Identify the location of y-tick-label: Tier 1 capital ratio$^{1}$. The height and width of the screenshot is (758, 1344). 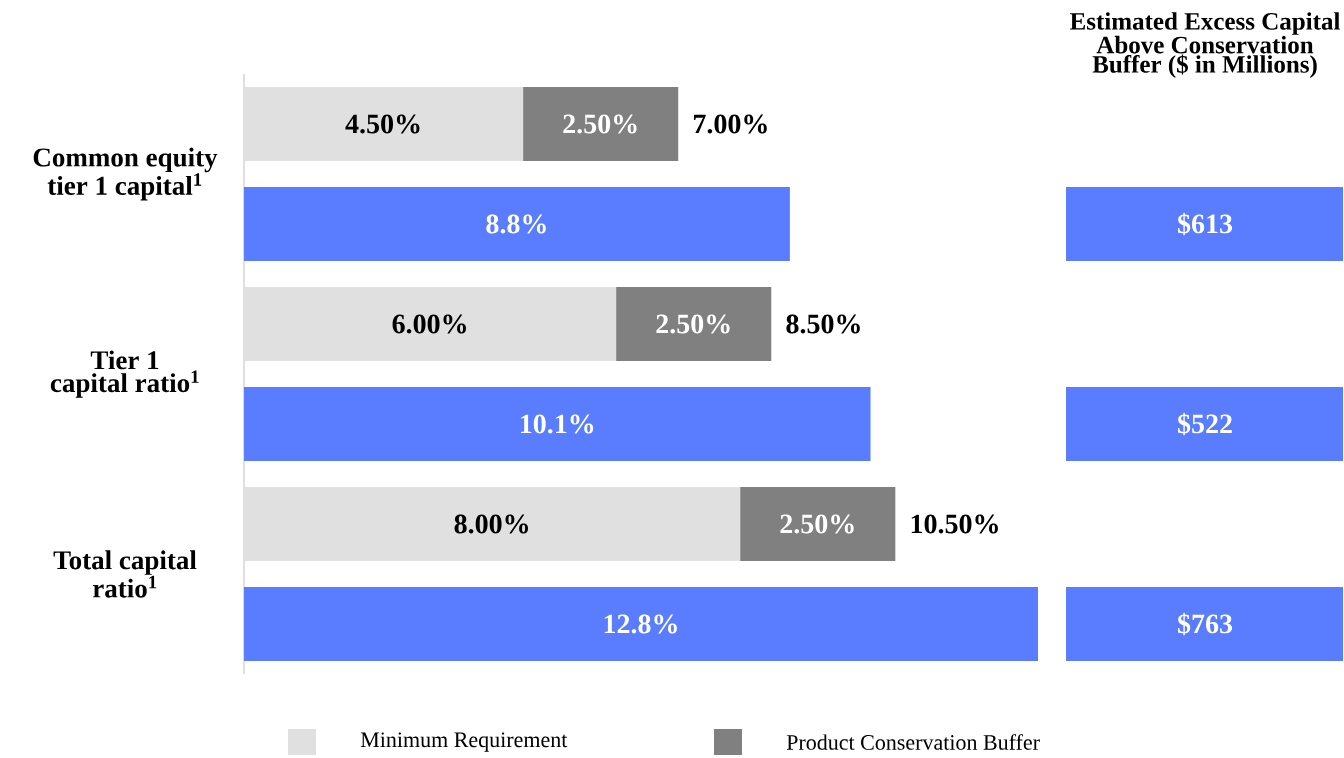
(124, 374).